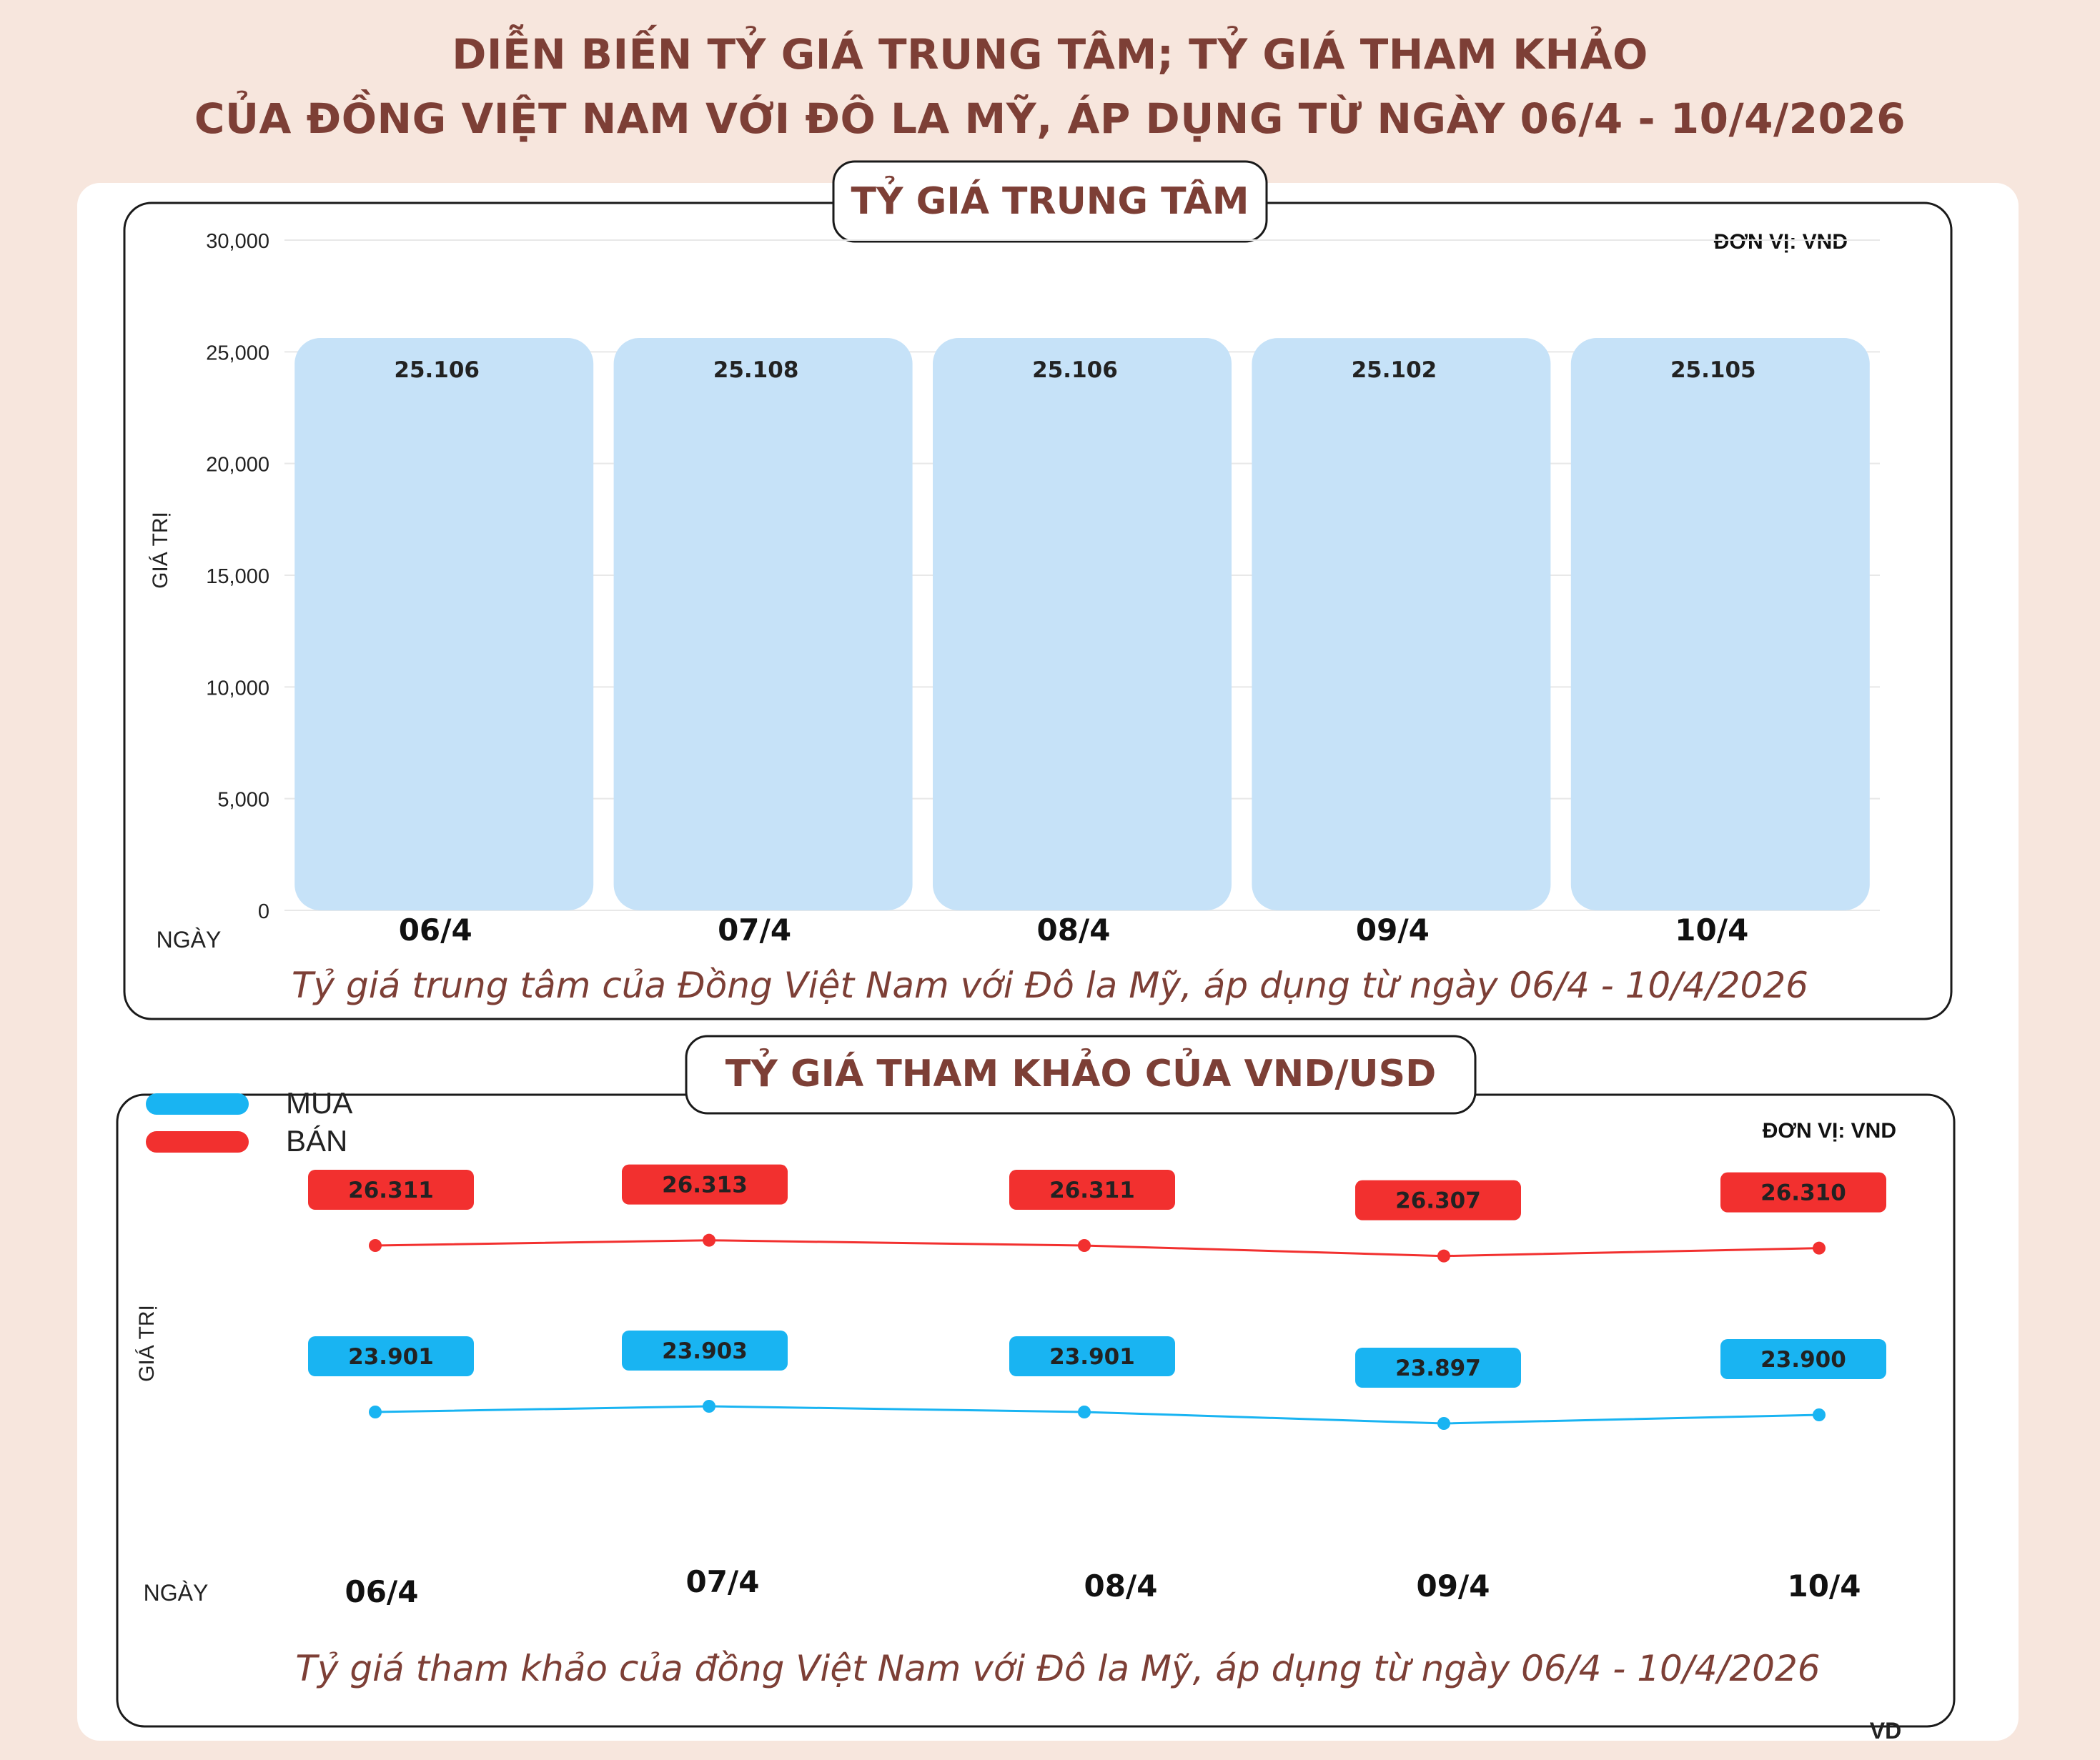 This screenshot has width=2100, height=1760. What do you see at coordinates (189, 940) in the screenshot?
I see `bar-chart-x-axis-title: NGÀY` at bounding box center [189, 940].